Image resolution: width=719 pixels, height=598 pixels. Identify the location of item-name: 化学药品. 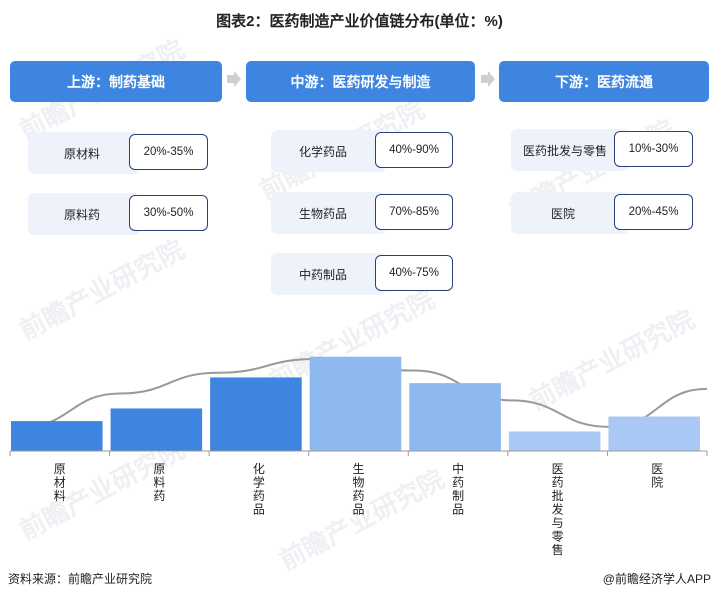
(323, 151).